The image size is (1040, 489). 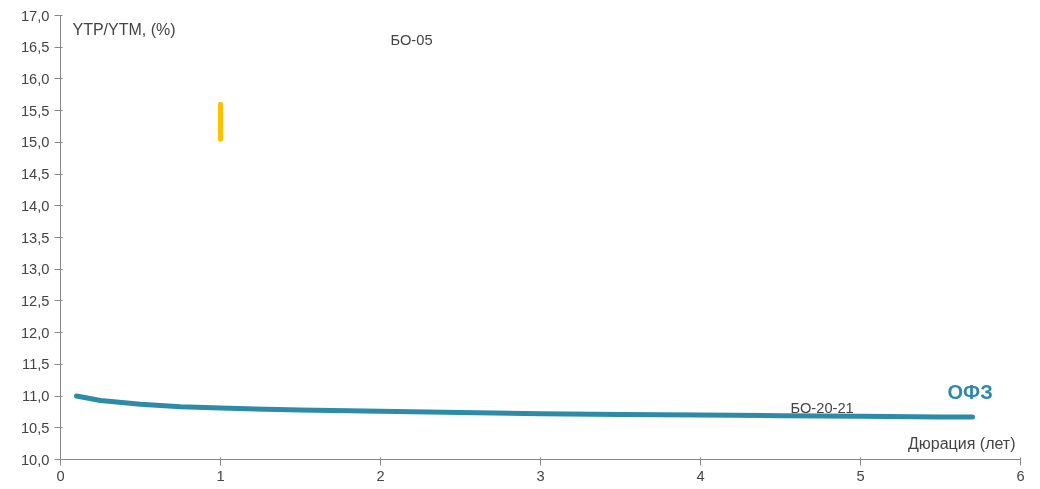 I want to click on series-label: ОФЗ, so click(x=970, y=392).